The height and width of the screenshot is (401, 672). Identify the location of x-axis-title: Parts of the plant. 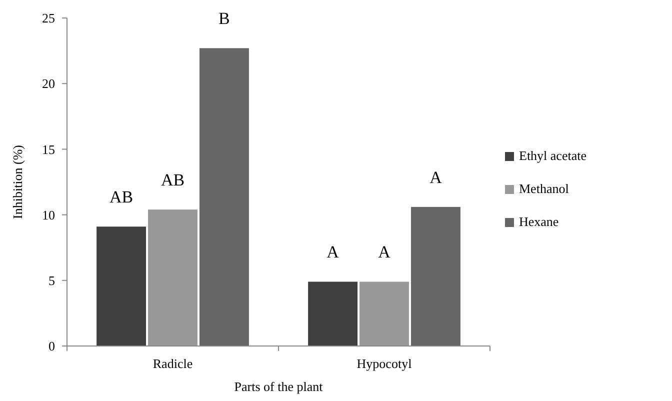
(279, 386).